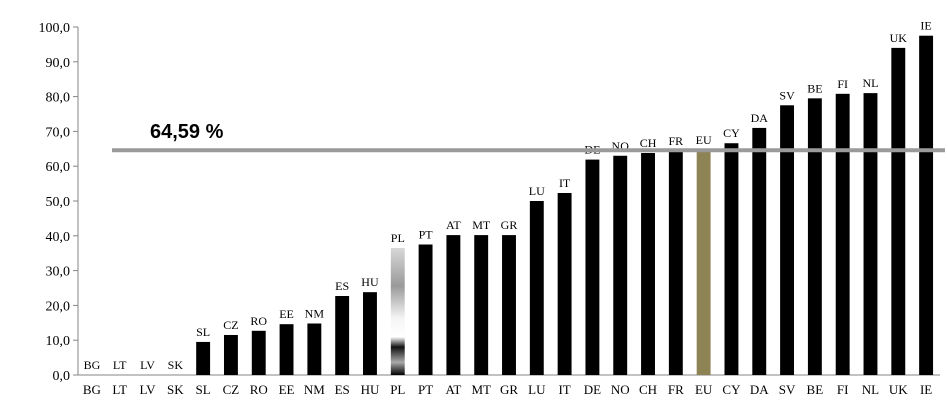 This screenshot has width=948, height=405. I want to click on data-label-ro: RO, so click(258, 321).